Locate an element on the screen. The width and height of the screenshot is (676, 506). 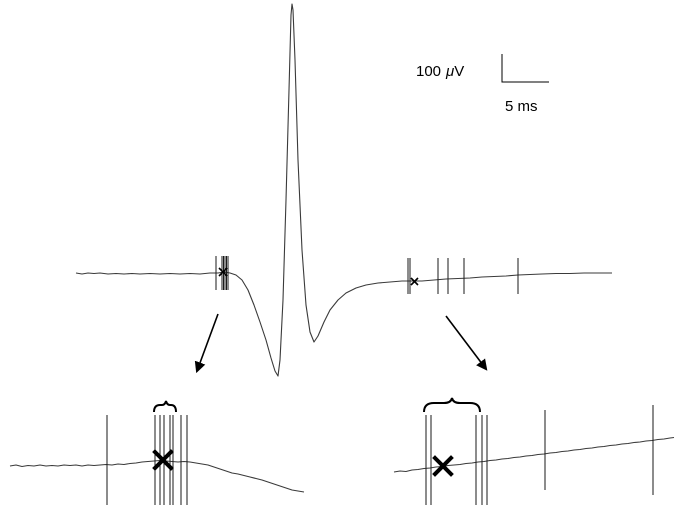
left-cross-small is located at coordinates (223, 272).